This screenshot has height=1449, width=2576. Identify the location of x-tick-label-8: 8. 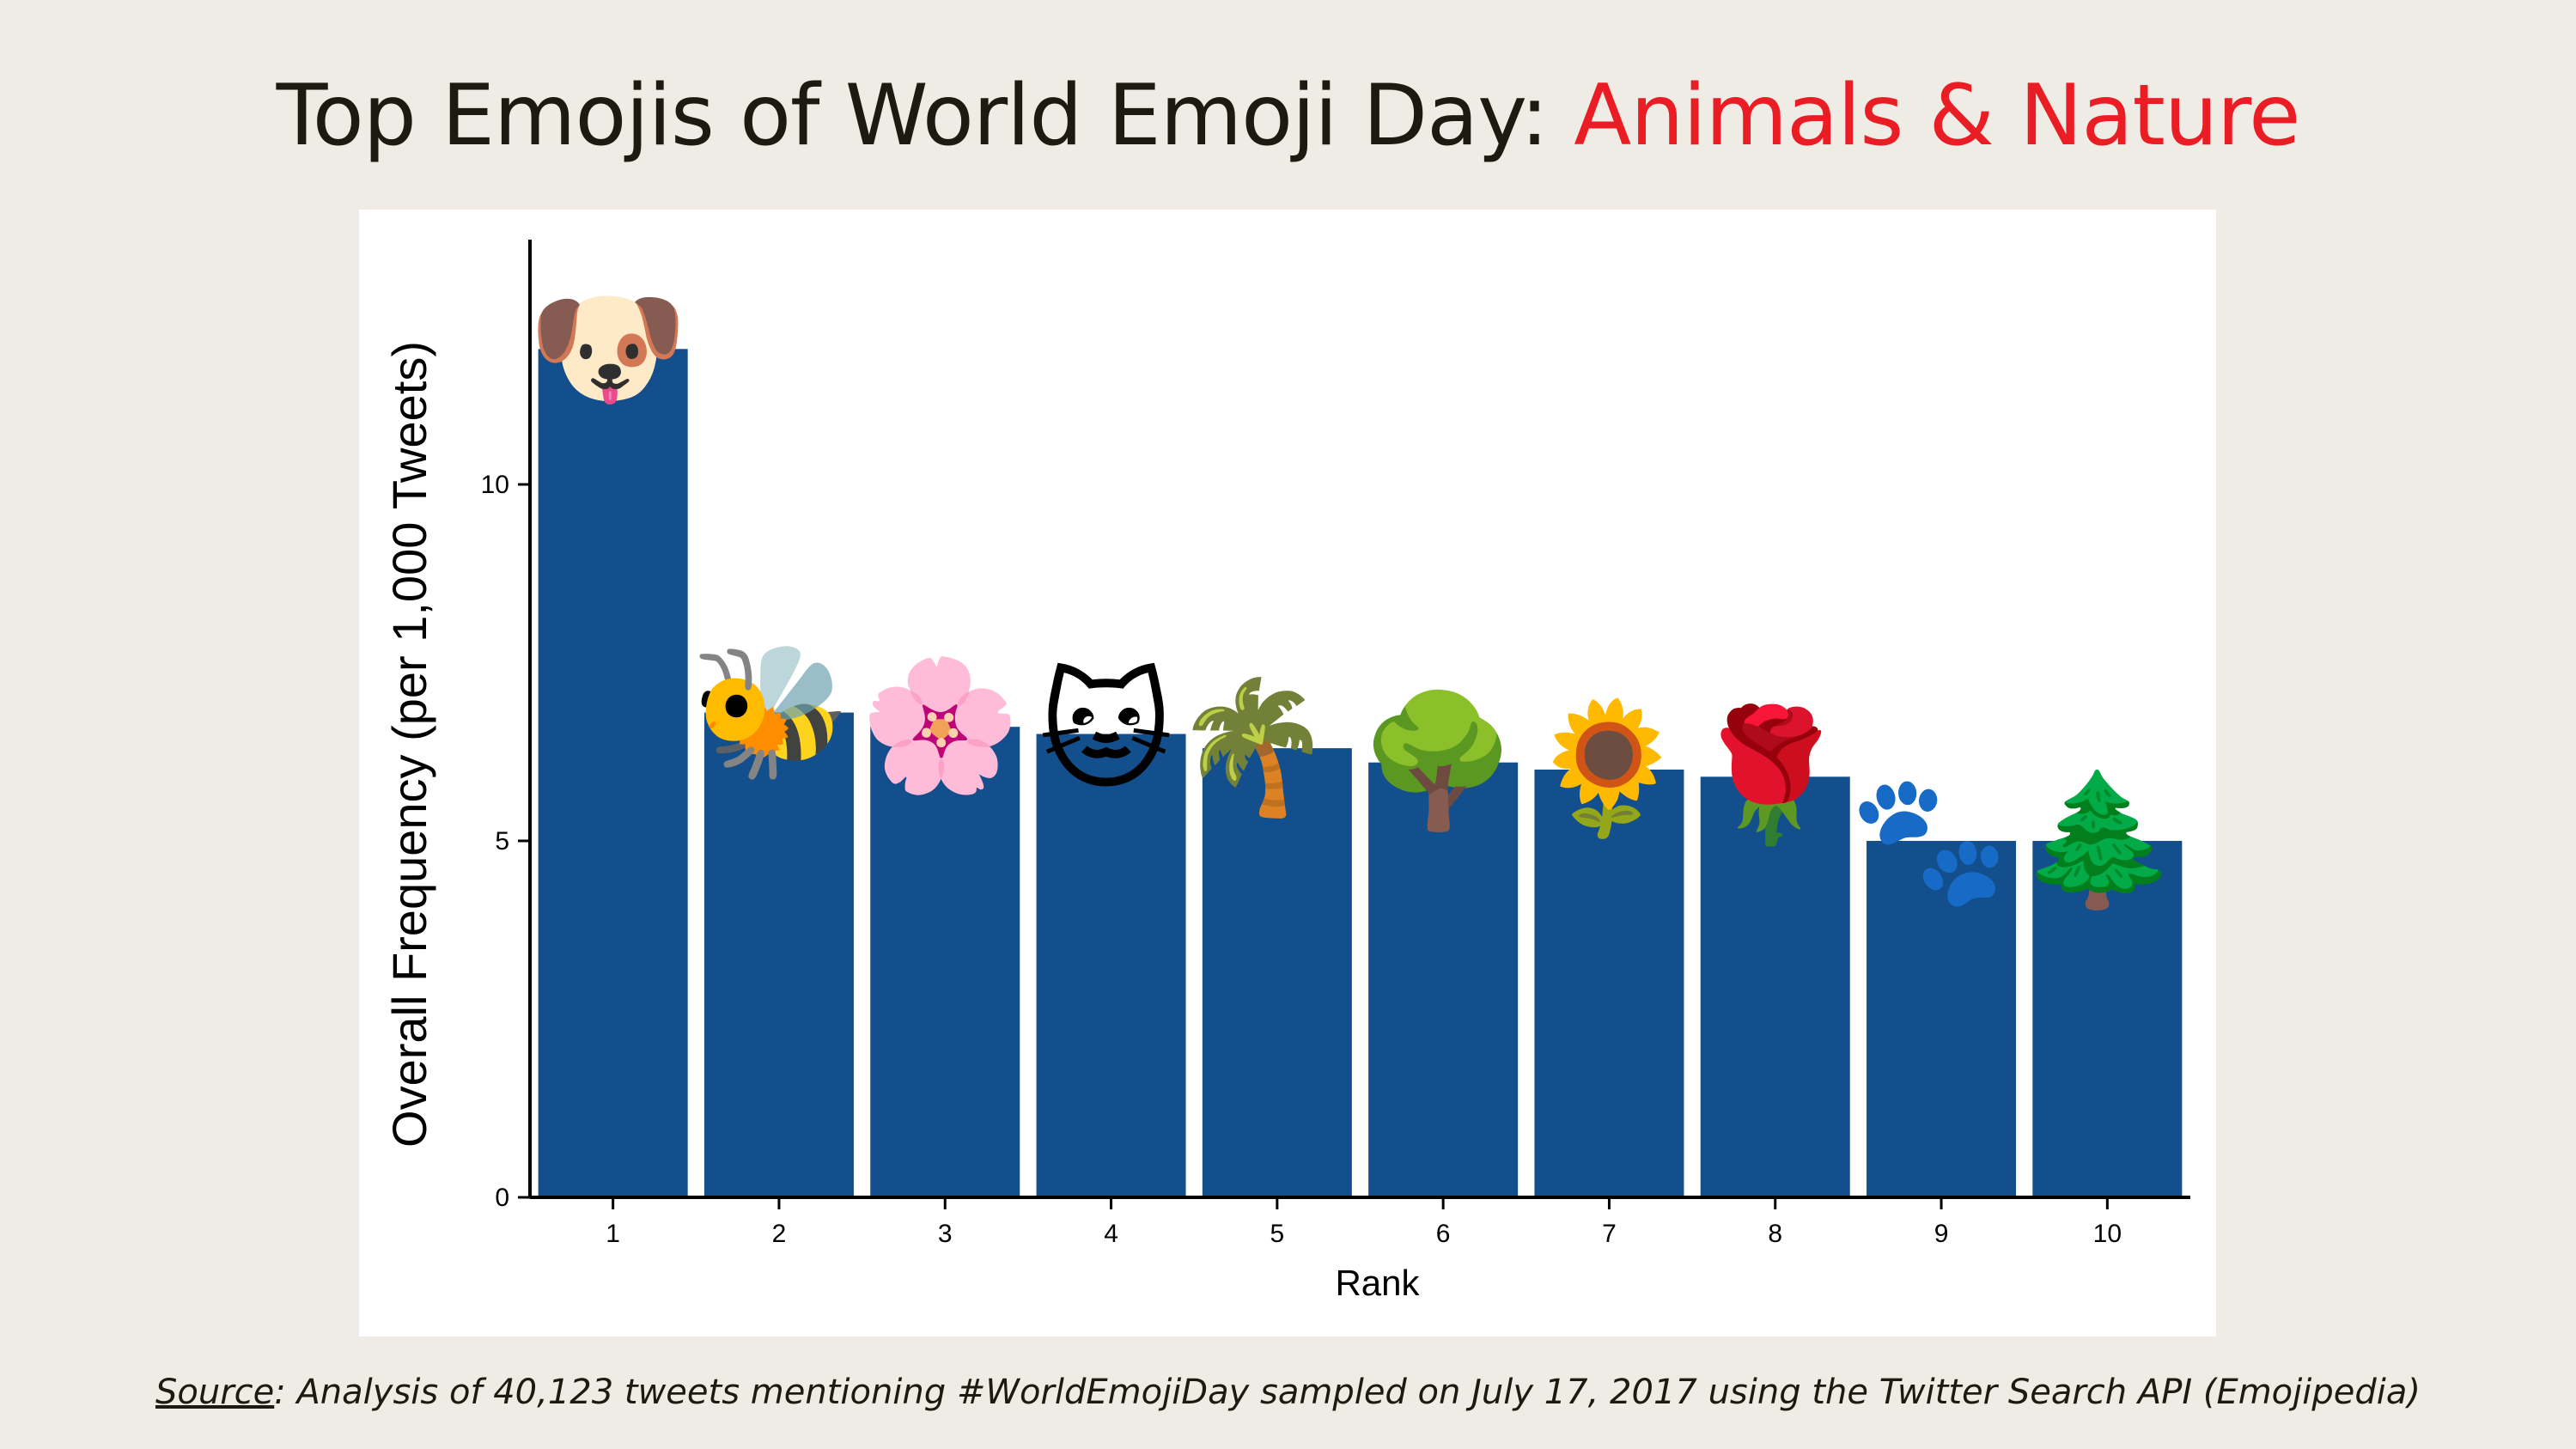
(1775, 1234).